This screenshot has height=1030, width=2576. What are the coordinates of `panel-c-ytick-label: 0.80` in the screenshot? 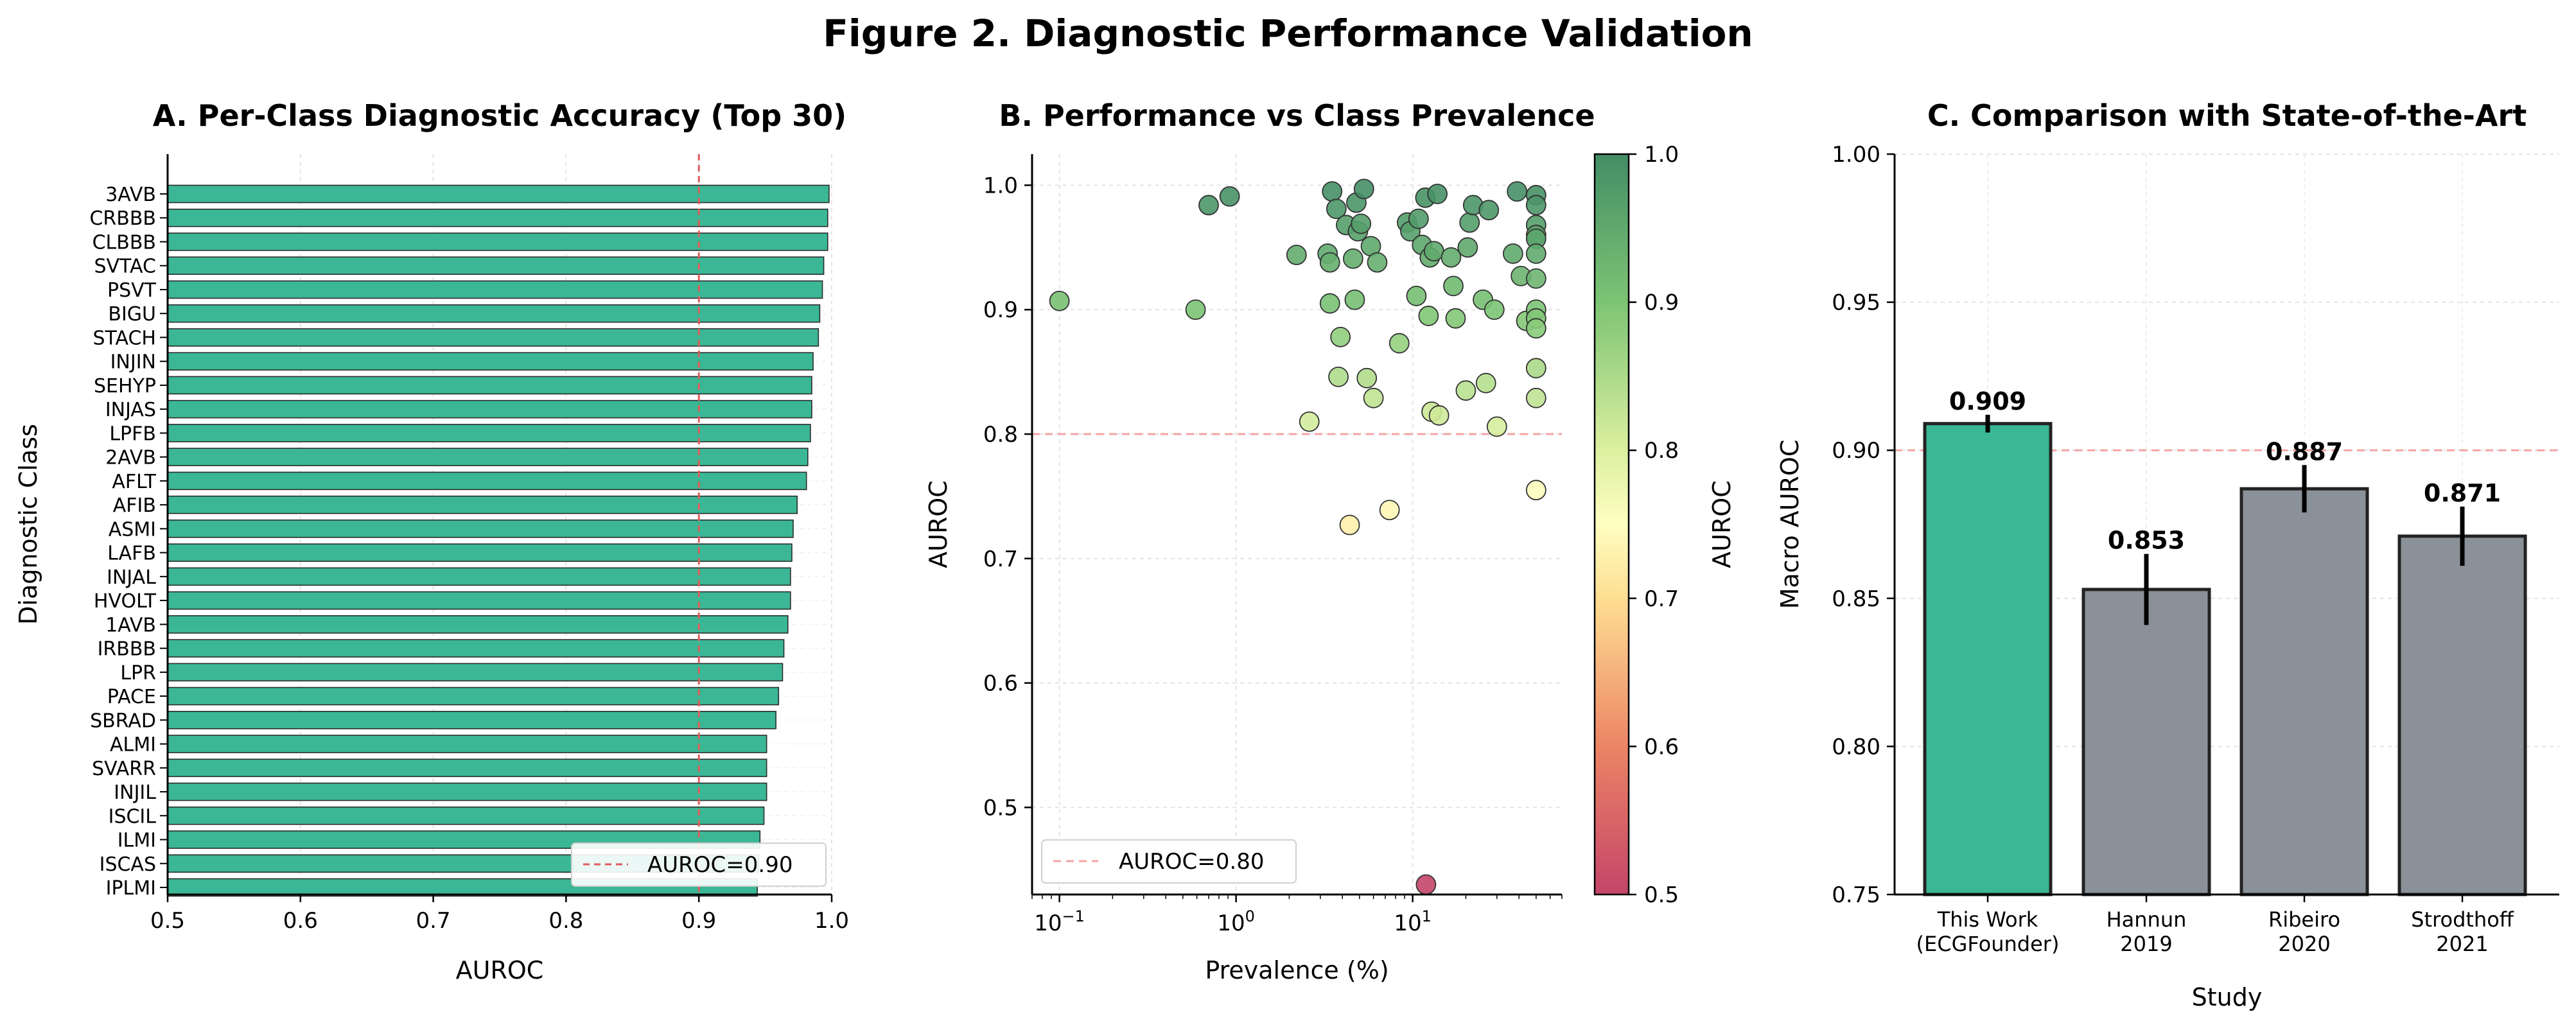 It's located at (1856, 747).